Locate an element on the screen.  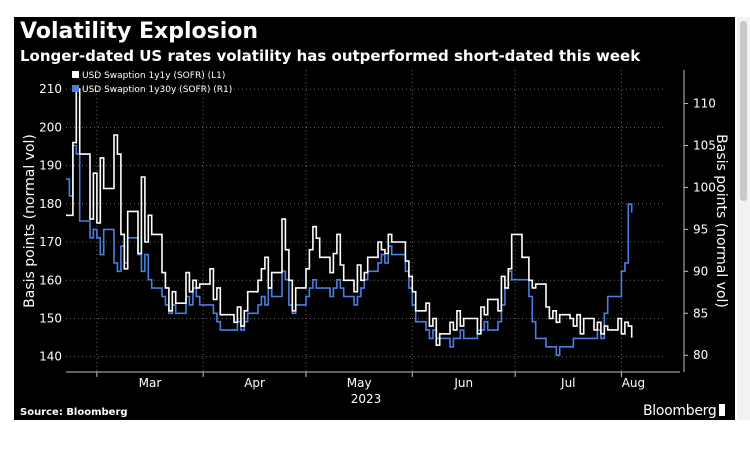
x-tick-label: Jul is located at coordinates (567, 383).